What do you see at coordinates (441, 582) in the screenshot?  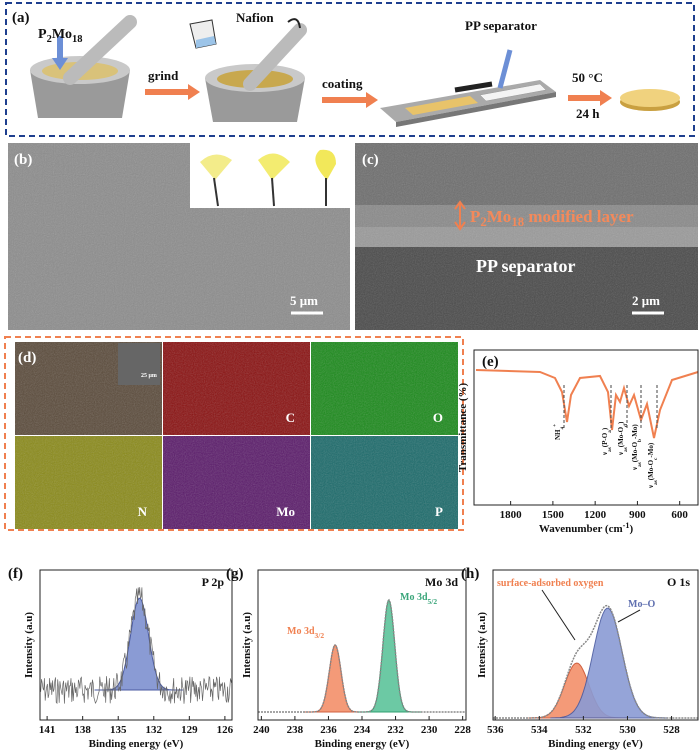 I see `plot-title: Mo 3d` at bounding box center [441, 582].